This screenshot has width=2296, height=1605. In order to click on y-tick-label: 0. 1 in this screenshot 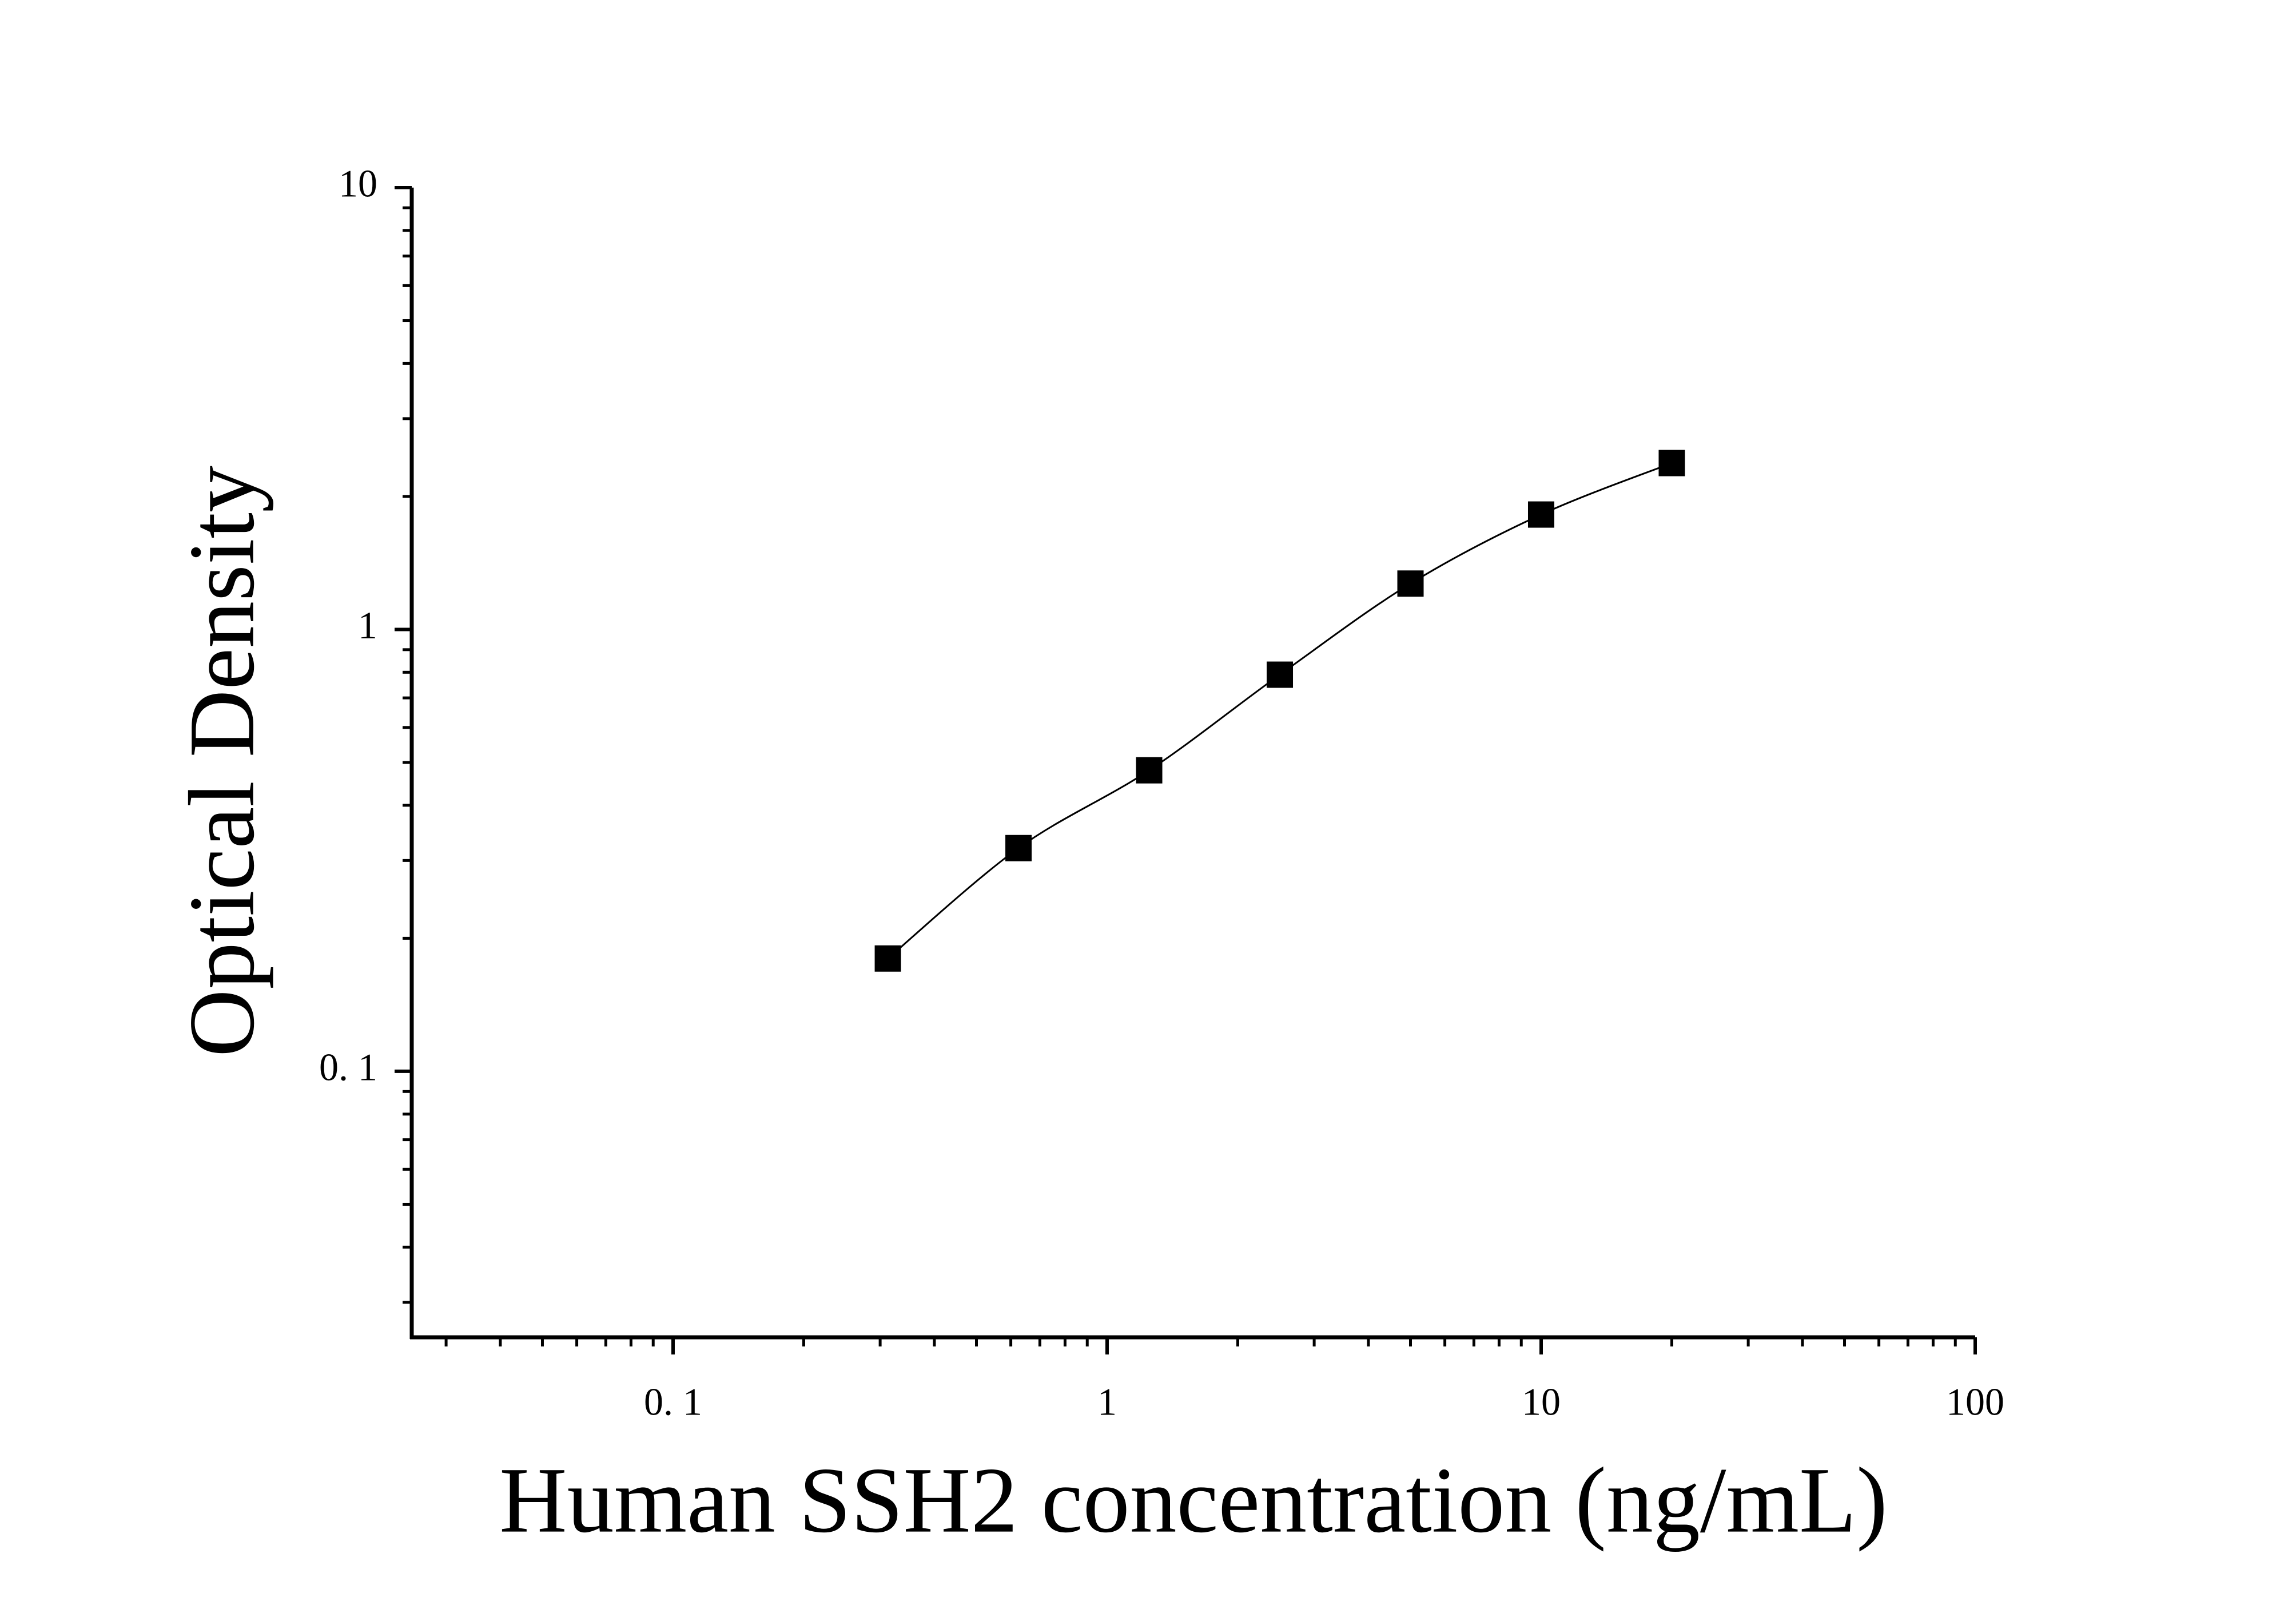, I will do `click(348, 1067)`.